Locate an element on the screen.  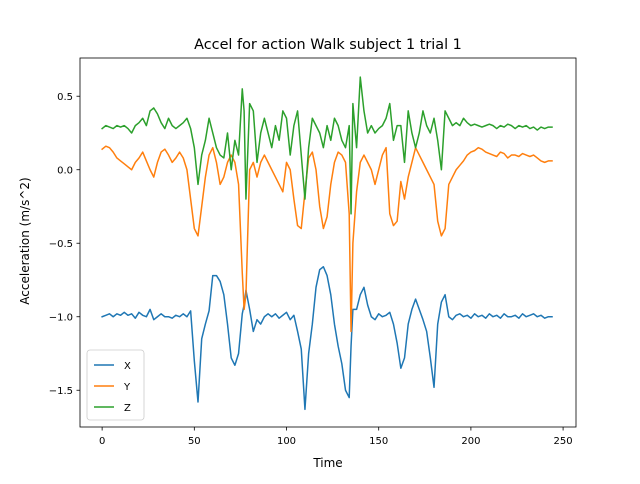
y-tick-label: −1.5 is located at coordinates (61, 391).